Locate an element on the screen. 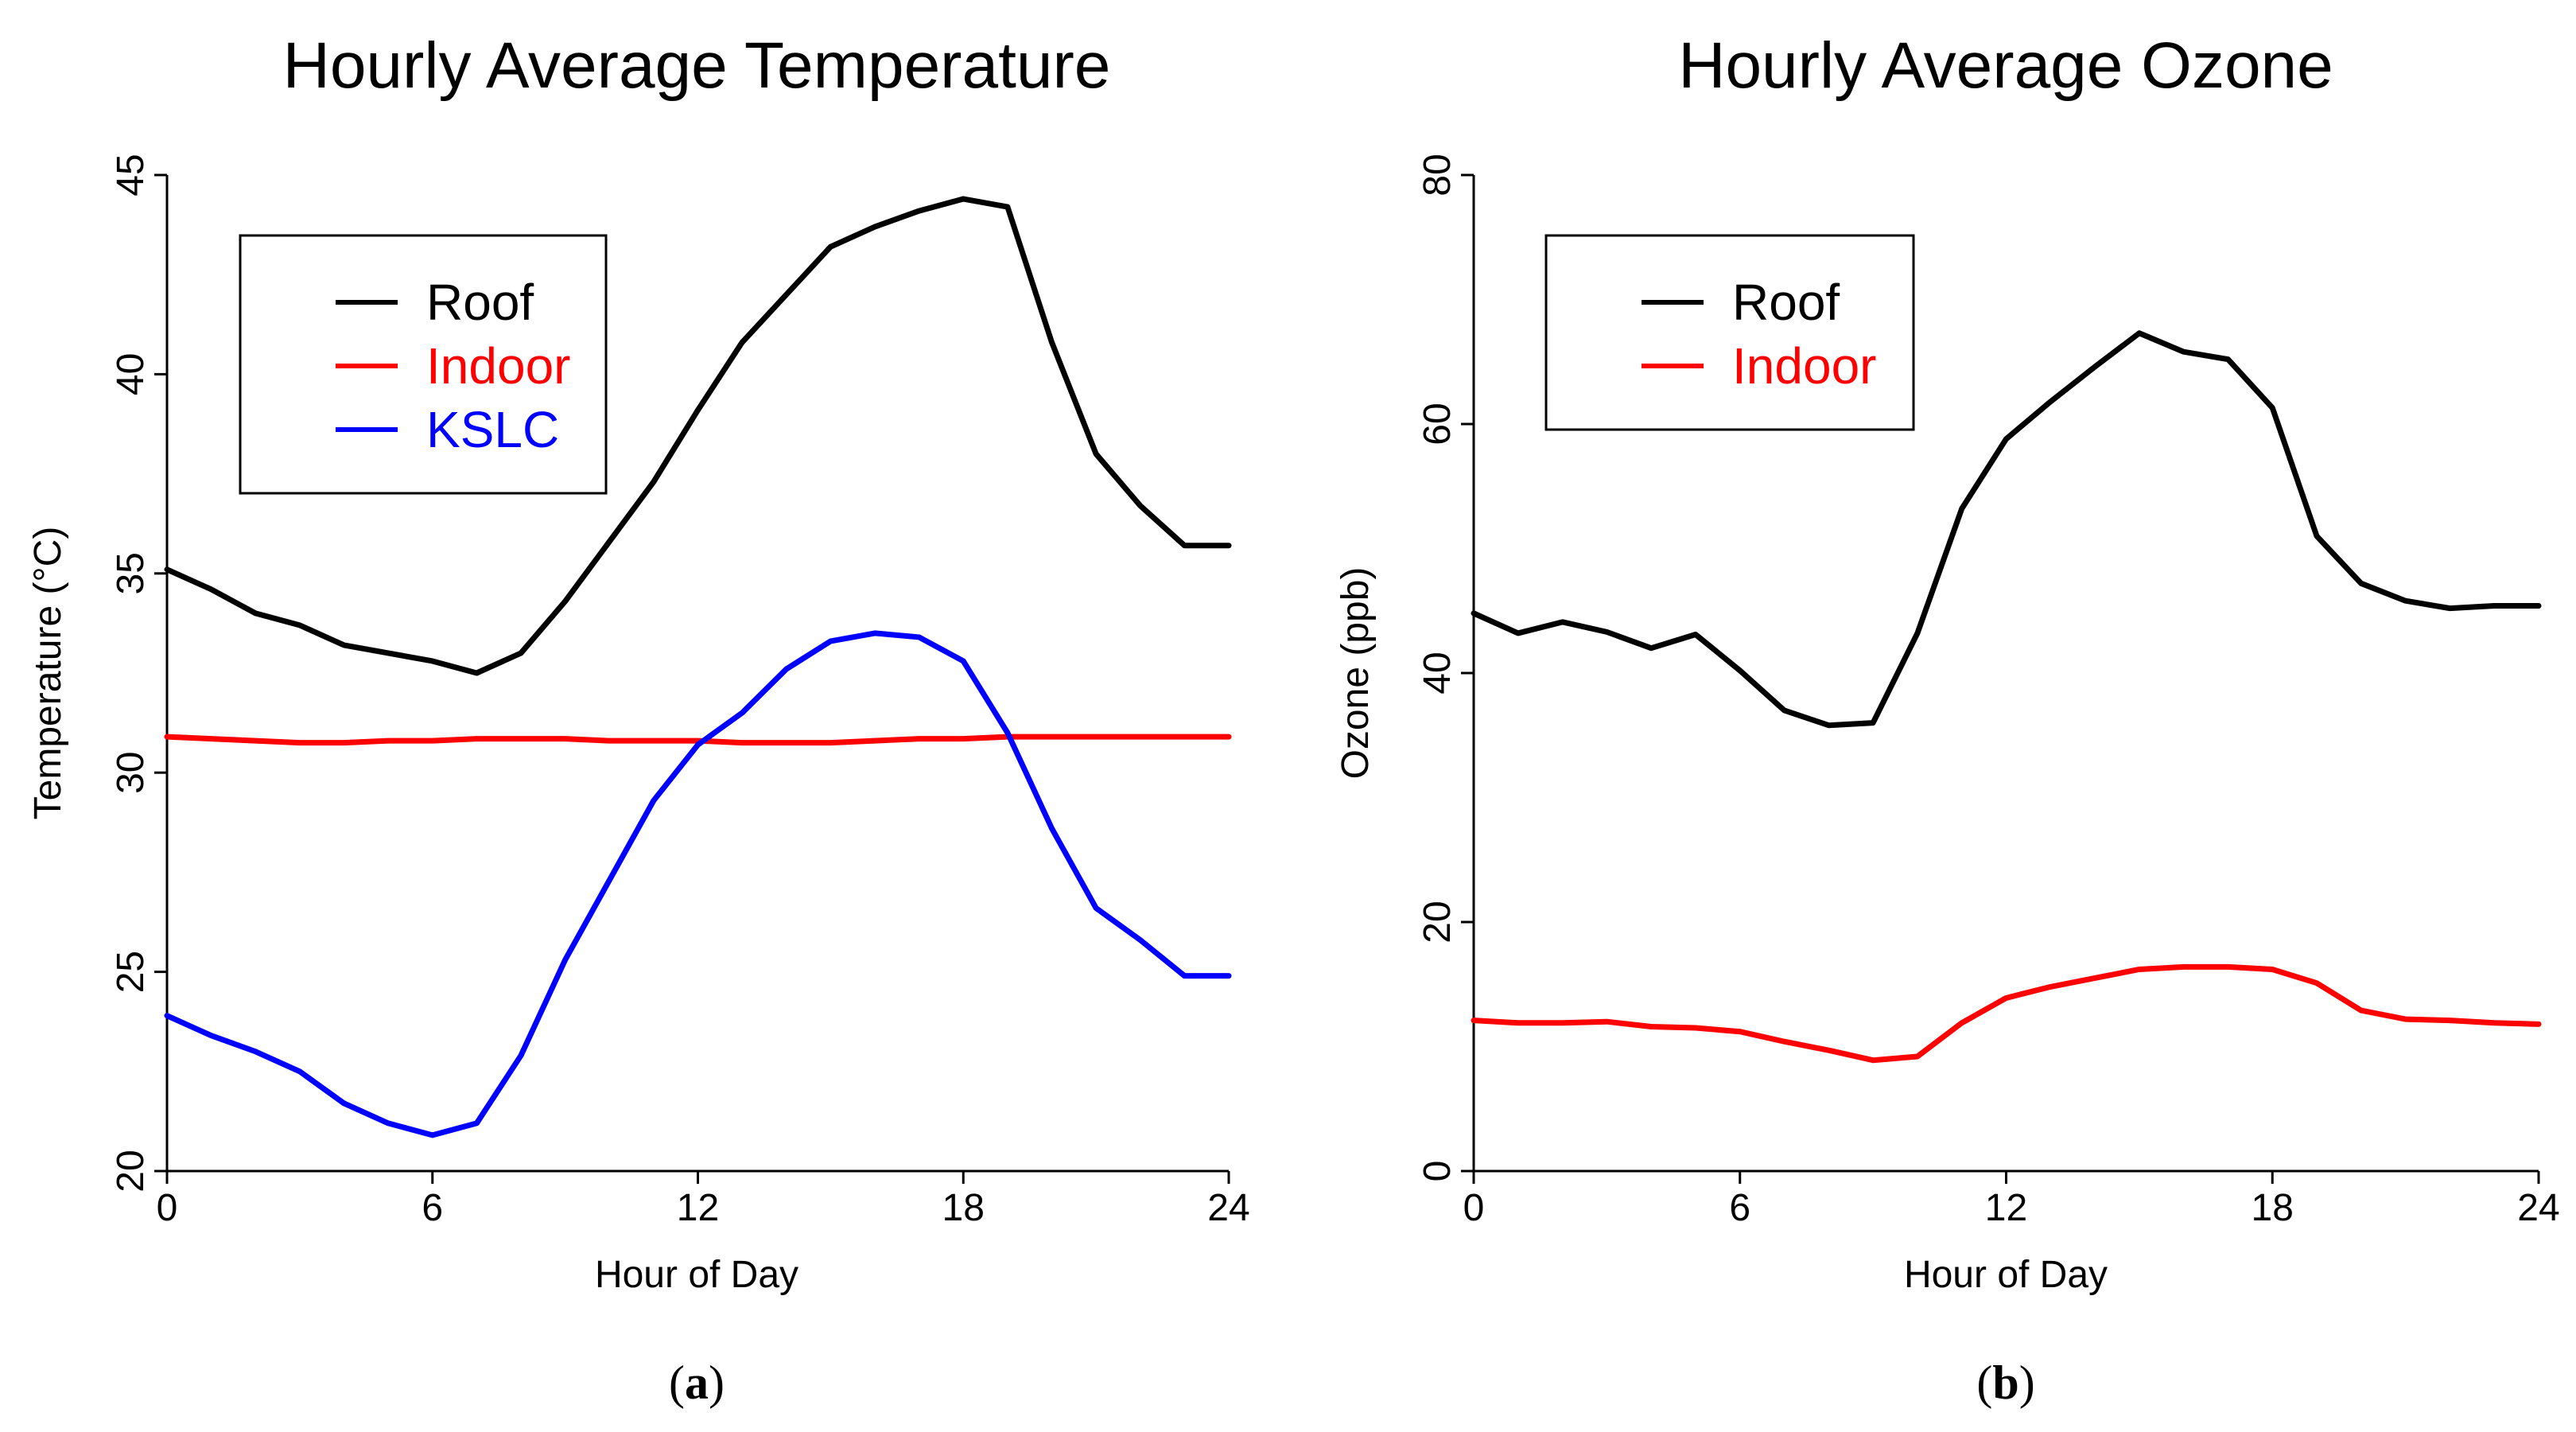 The width and height of the screenshot is (2576, 1432). legend-label-kslc: KSLC is located at coordinates (492, 429).